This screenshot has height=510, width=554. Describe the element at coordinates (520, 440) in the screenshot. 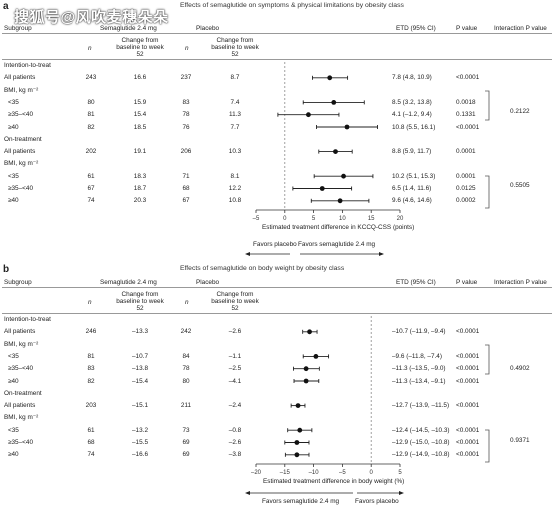

I see `panel-b-interaction-2: 0.9371` at that location.